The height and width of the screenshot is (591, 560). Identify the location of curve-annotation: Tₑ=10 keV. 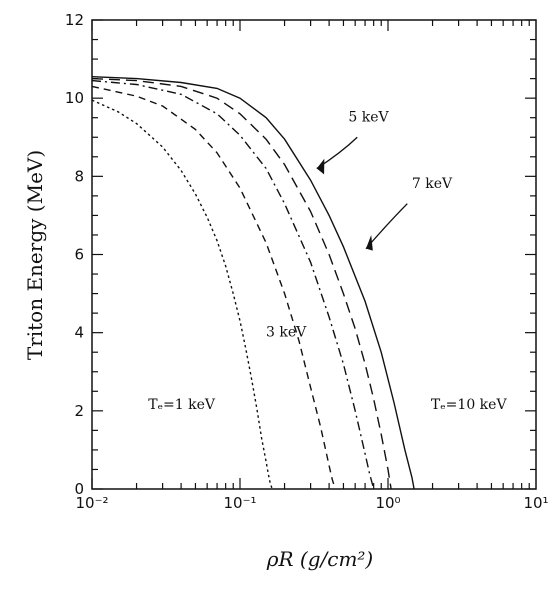
(469, 405).